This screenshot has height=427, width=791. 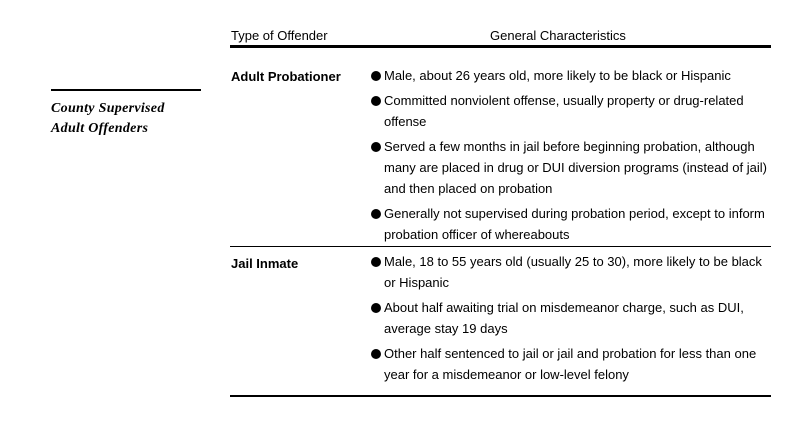 What do you see at coordinates (500, 46) in the screenshot?
I see `header-rule` at bounding box center [500, 46].